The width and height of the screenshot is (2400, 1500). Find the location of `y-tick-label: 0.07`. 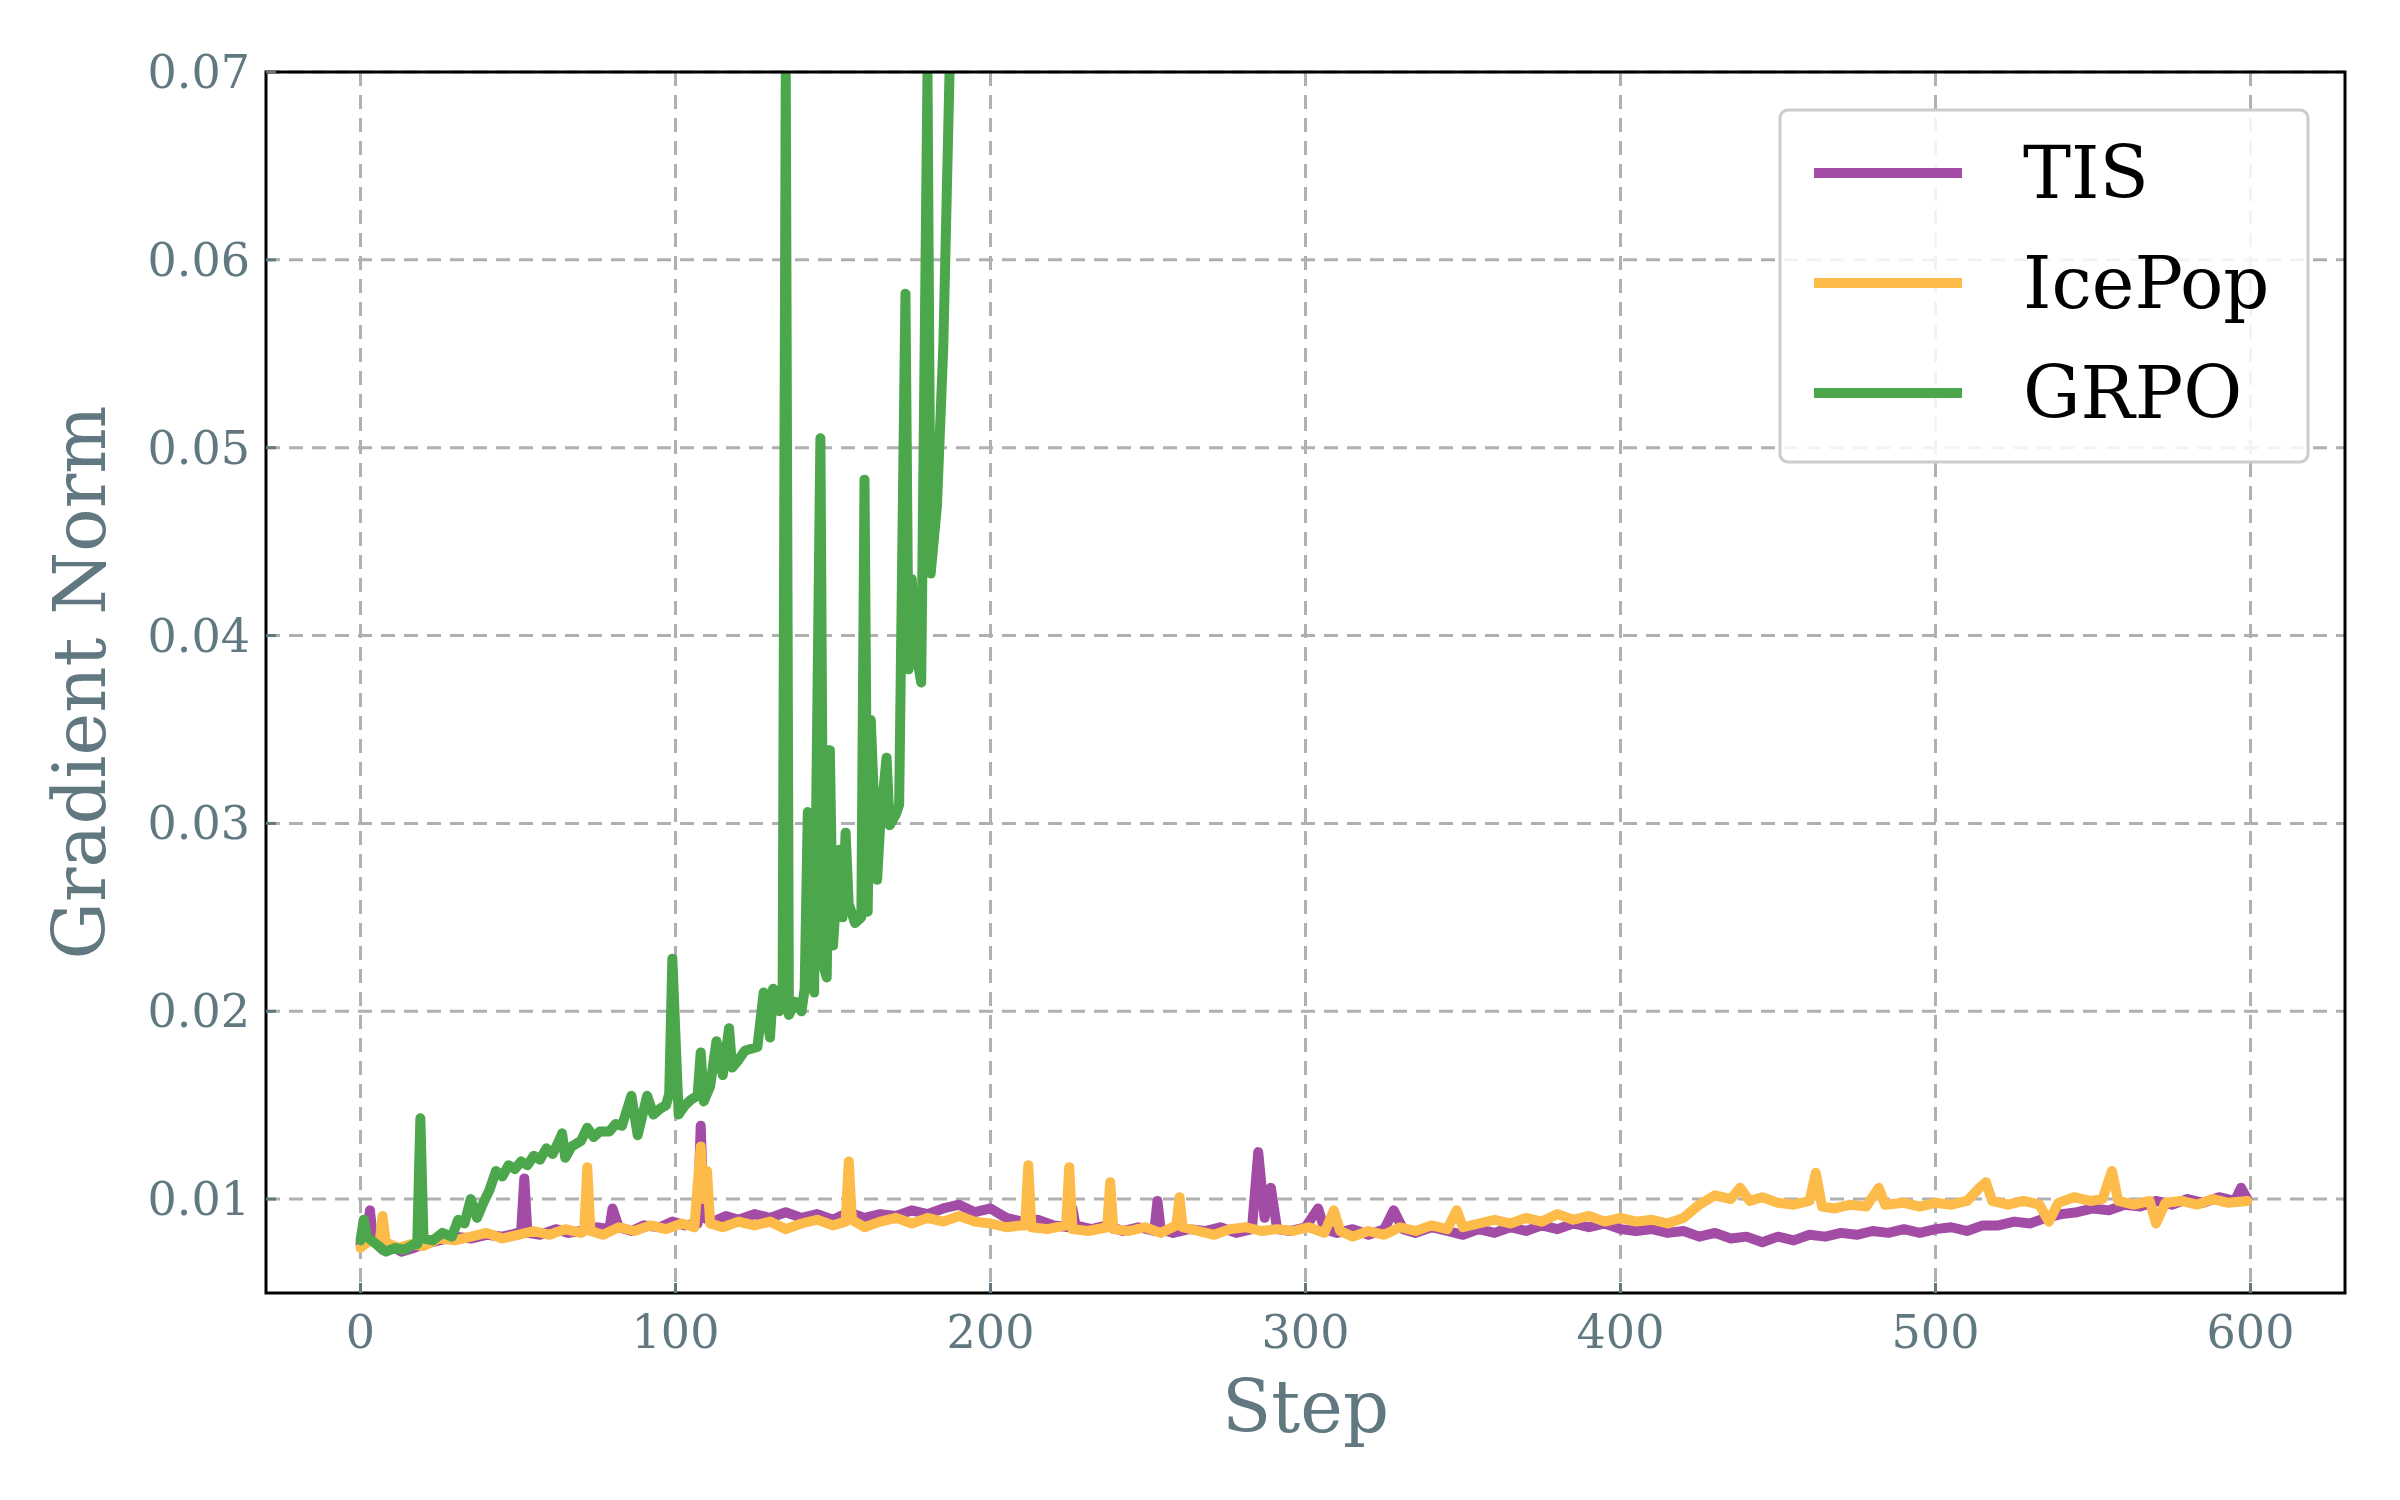

y-tick-label: 0.07 is located at coordinates (198, 72).